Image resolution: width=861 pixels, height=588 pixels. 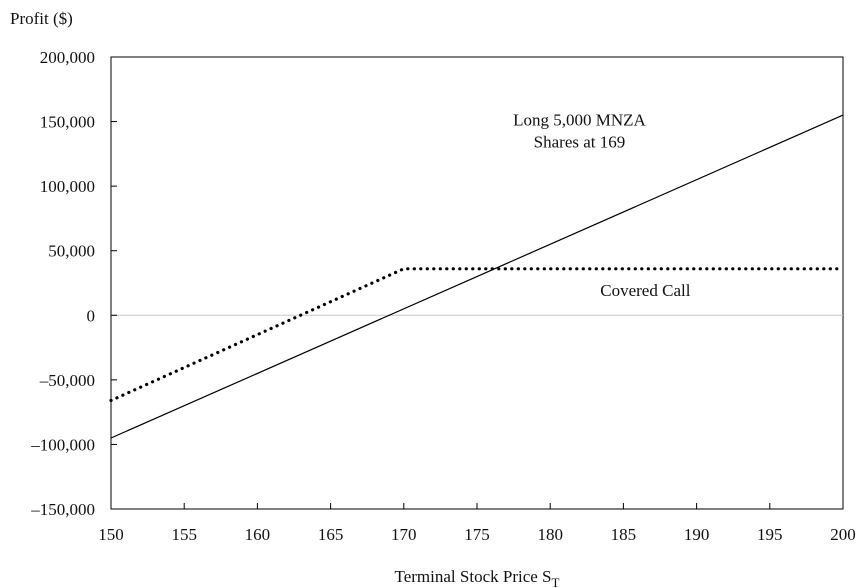 What do you see at coordinates (404, 534) in the screenshot?
I see `x-tick-label: 170` at bounding box center [404, 534].